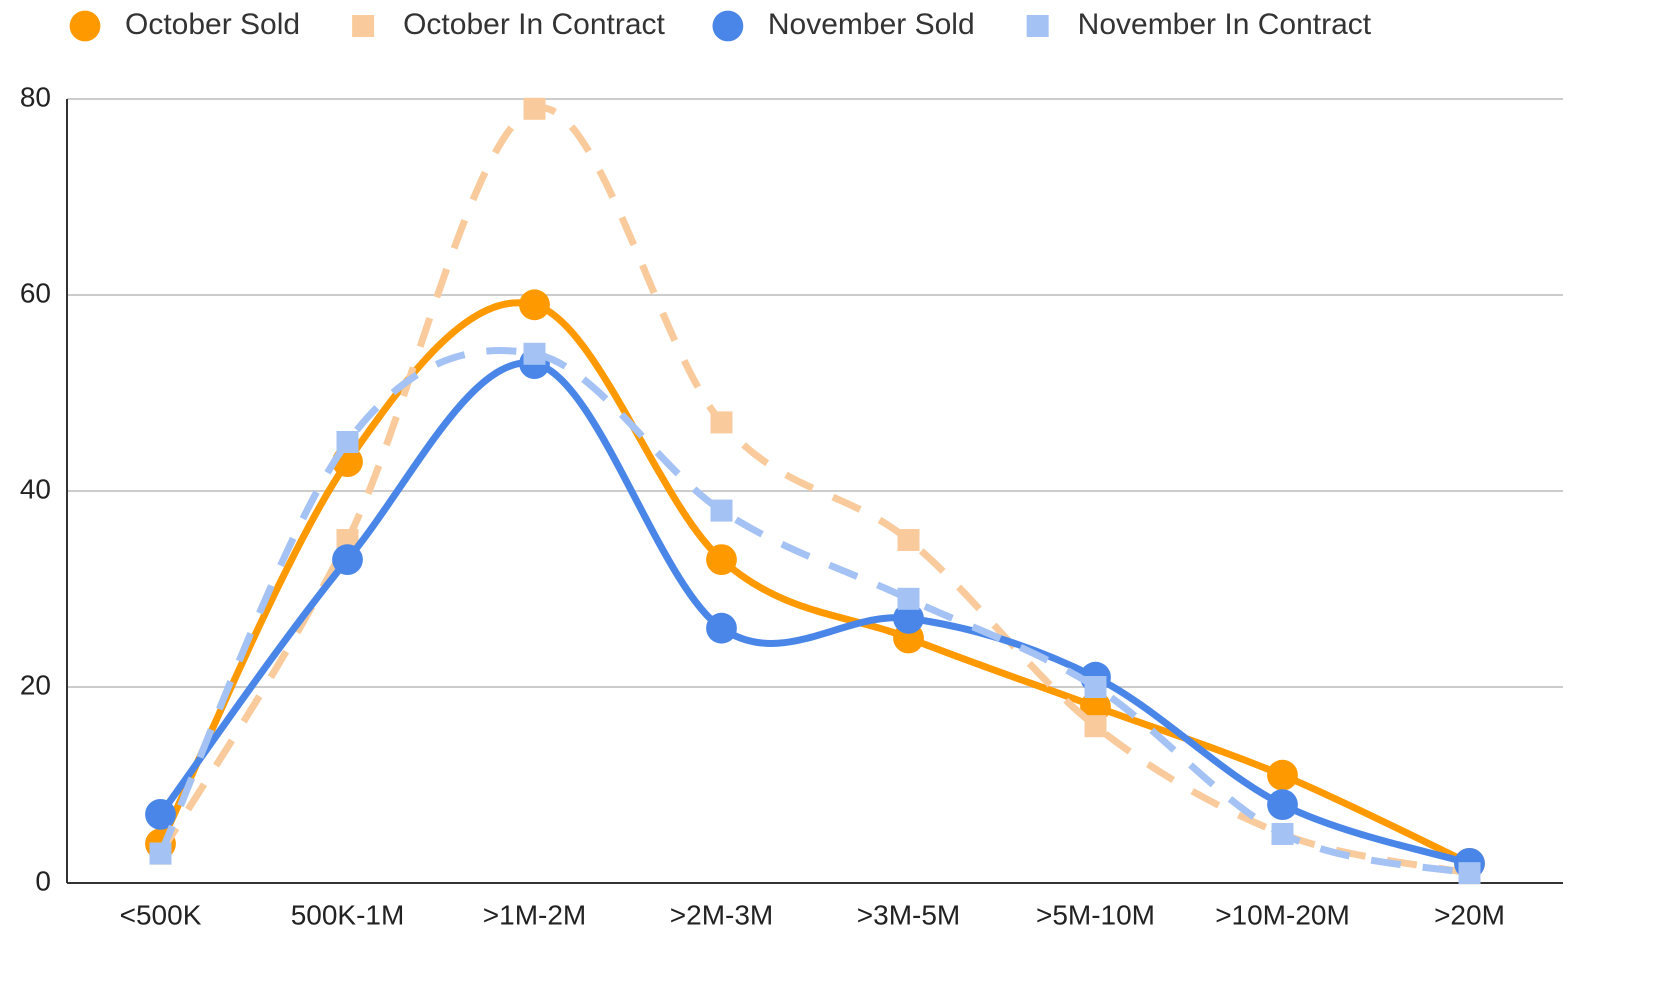  Describe the element at coordinates (871, 24) in the screenshot. I see `legend-label: November Sold` at that location.